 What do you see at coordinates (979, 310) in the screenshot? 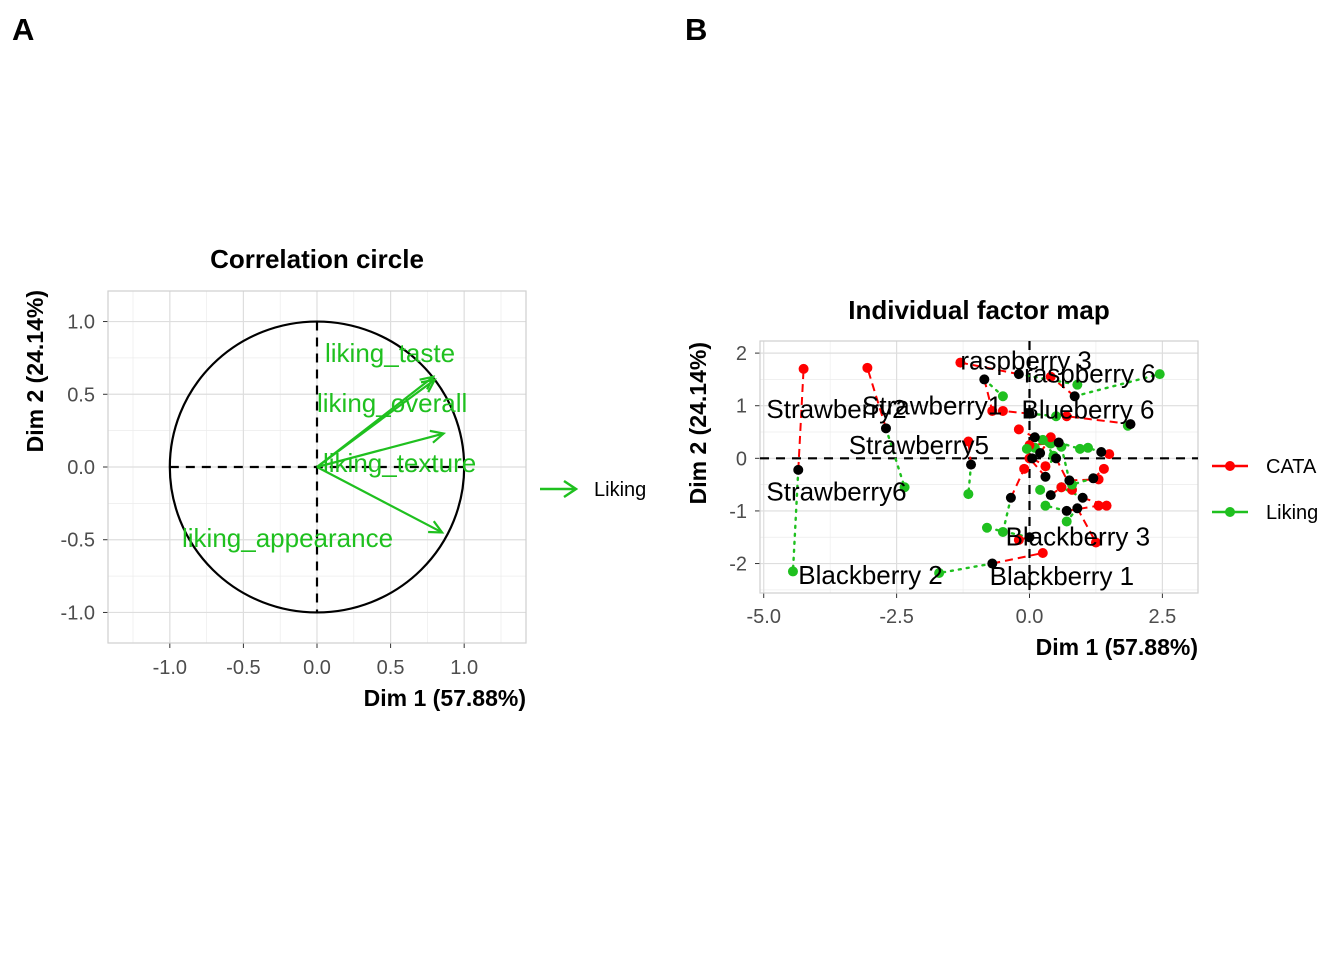
I see `individual-factor-map-title: Individual factor map` at bounding box center [979, 310].